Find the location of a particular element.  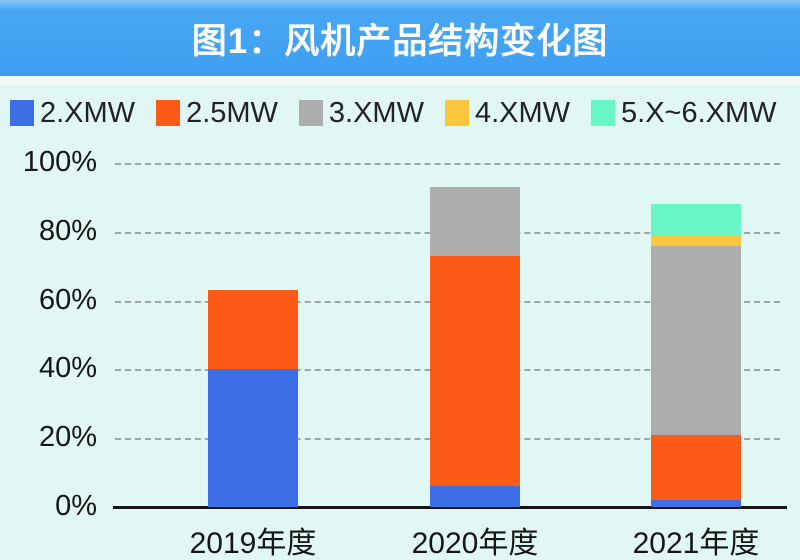

y-tick-label: 20% is located at coordinates (67, 437).